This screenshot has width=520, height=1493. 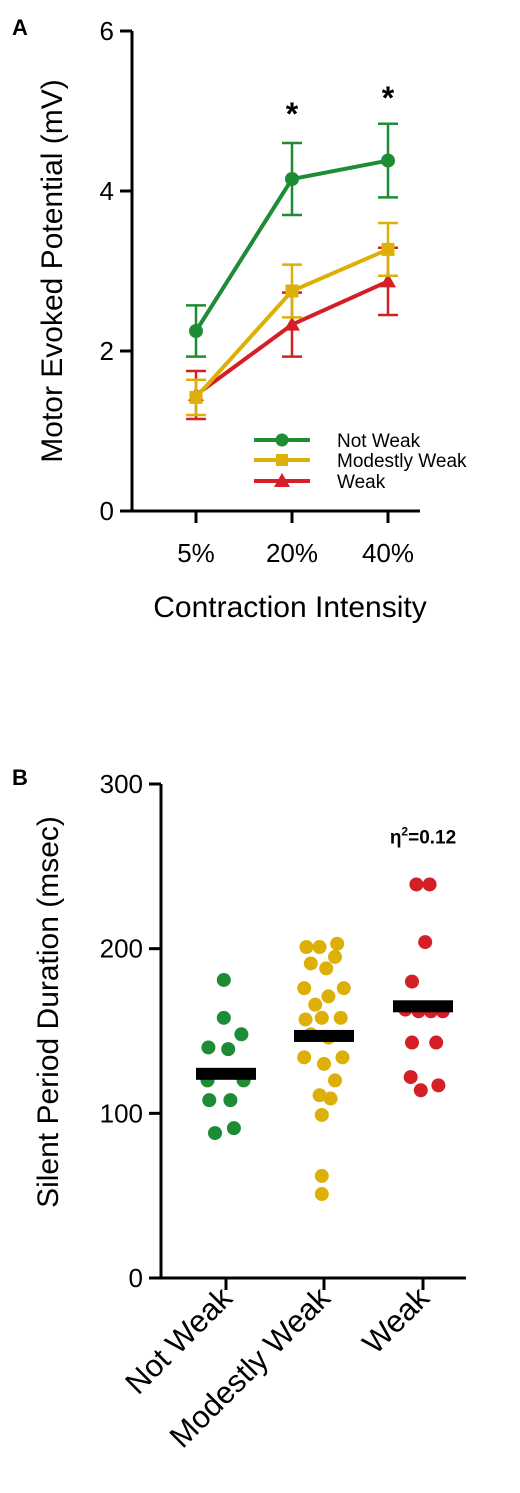 What do you see at coordinates (107, 351) in the screenshot?
I see `panel-a-y-tick-label: 2` at bounding box center [107, 351].